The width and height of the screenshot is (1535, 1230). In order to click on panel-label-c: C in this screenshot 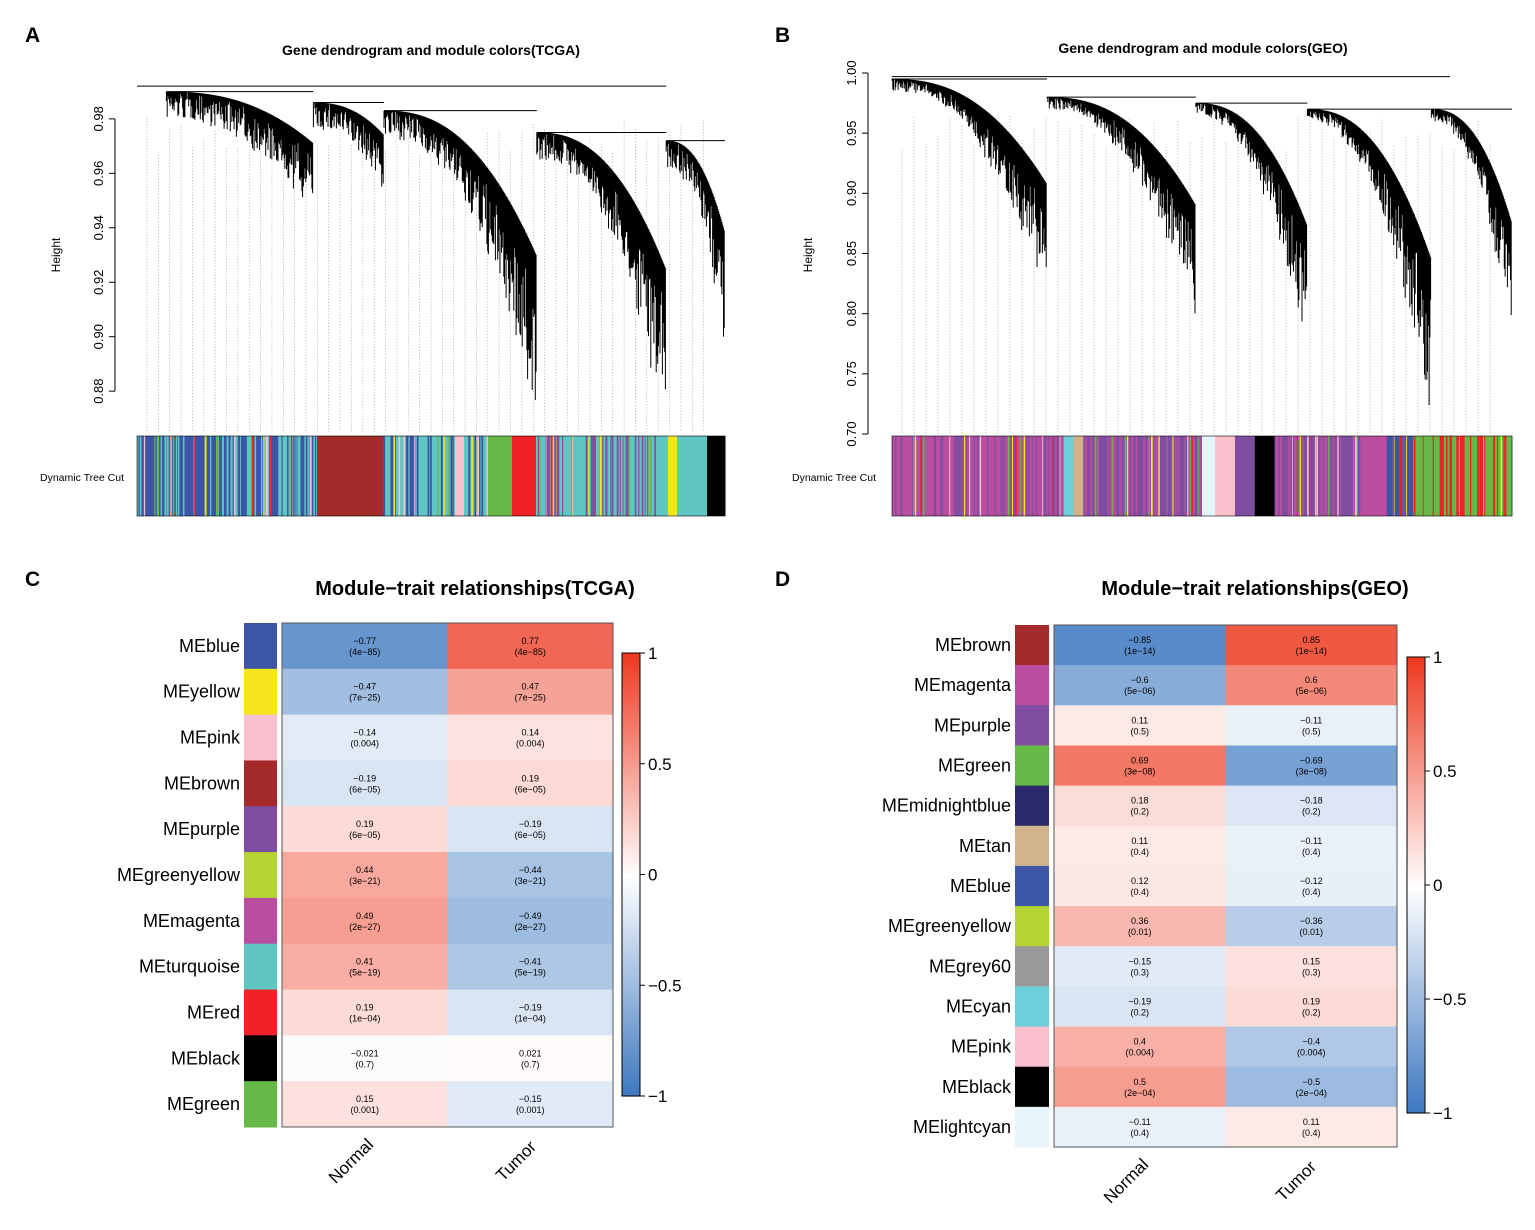, I will do `click(33, 579)`.